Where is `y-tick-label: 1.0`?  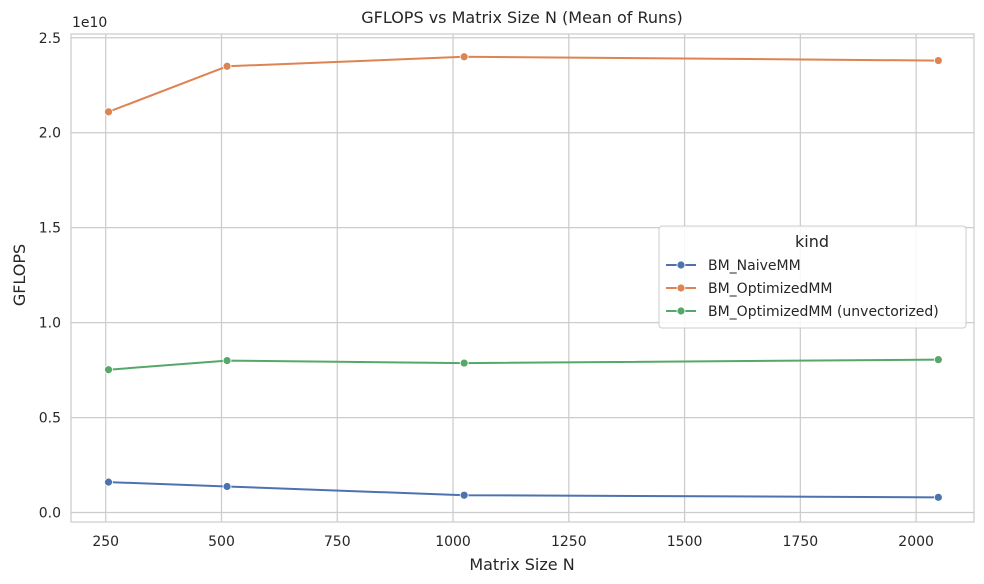
y-tick-label: 1.0 is located at coordinates (50, 324).